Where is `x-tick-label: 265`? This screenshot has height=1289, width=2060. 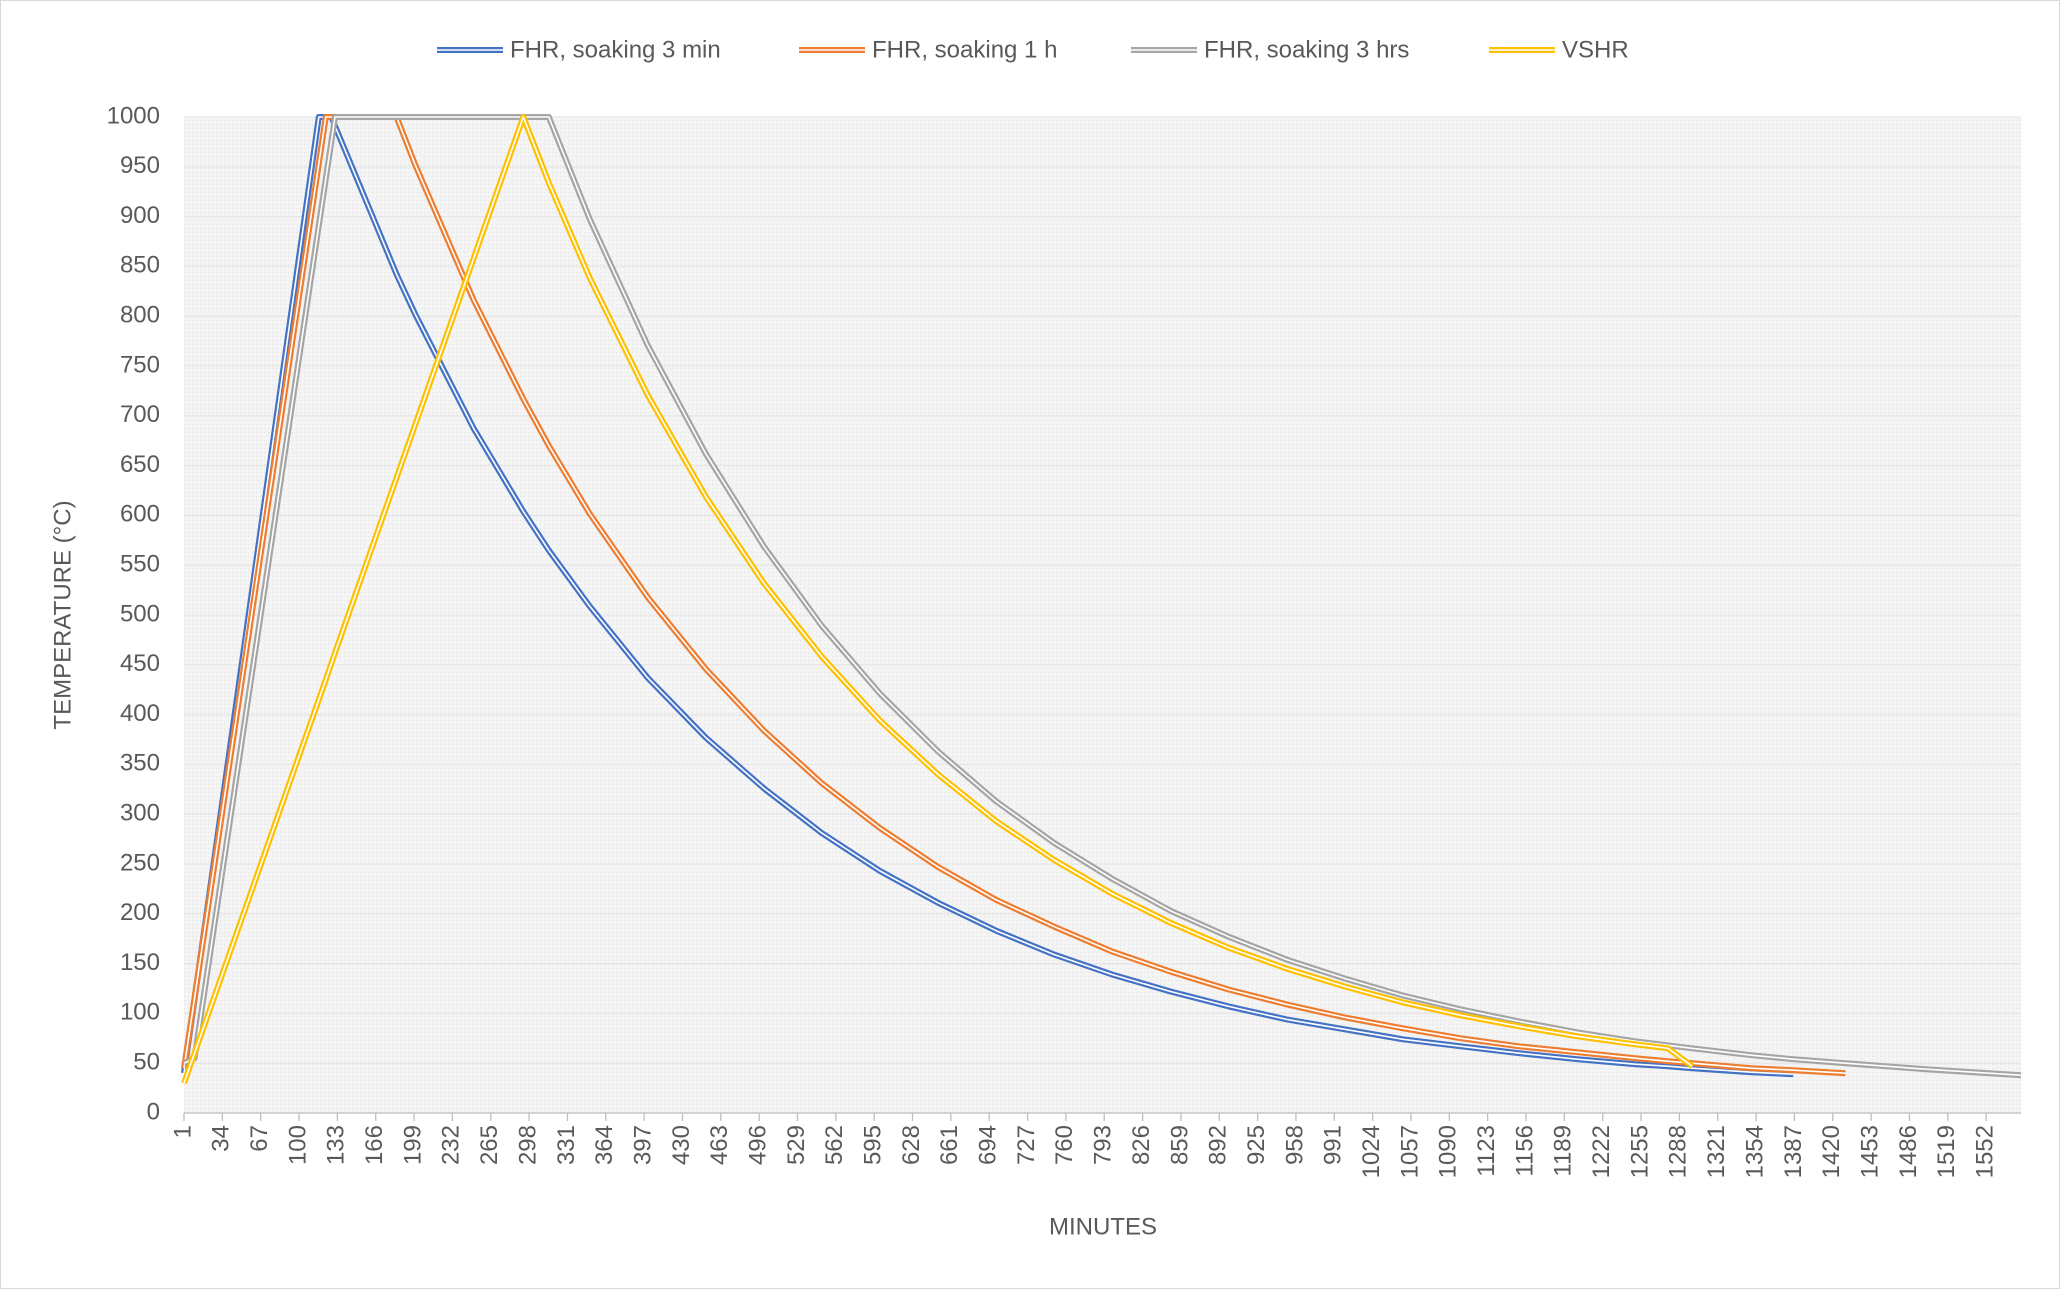 x-tick-label: 265 is located at coordinates (489, 1145).